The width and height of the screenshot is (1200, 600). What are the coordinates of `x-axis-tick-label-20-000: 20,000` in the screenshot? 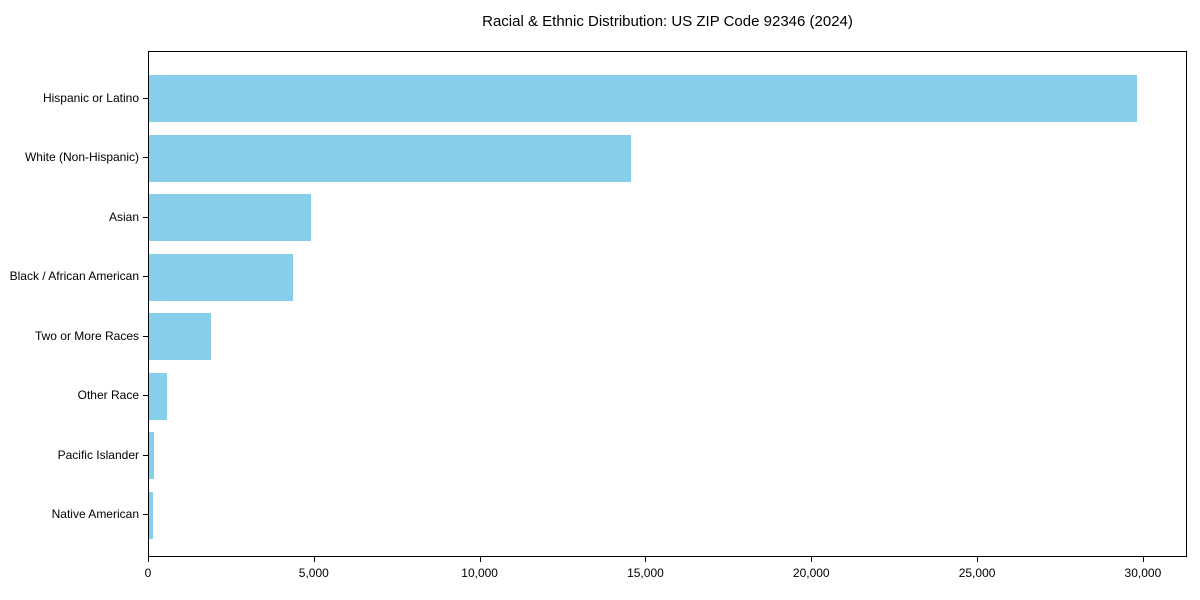 It's located at (811, 573).